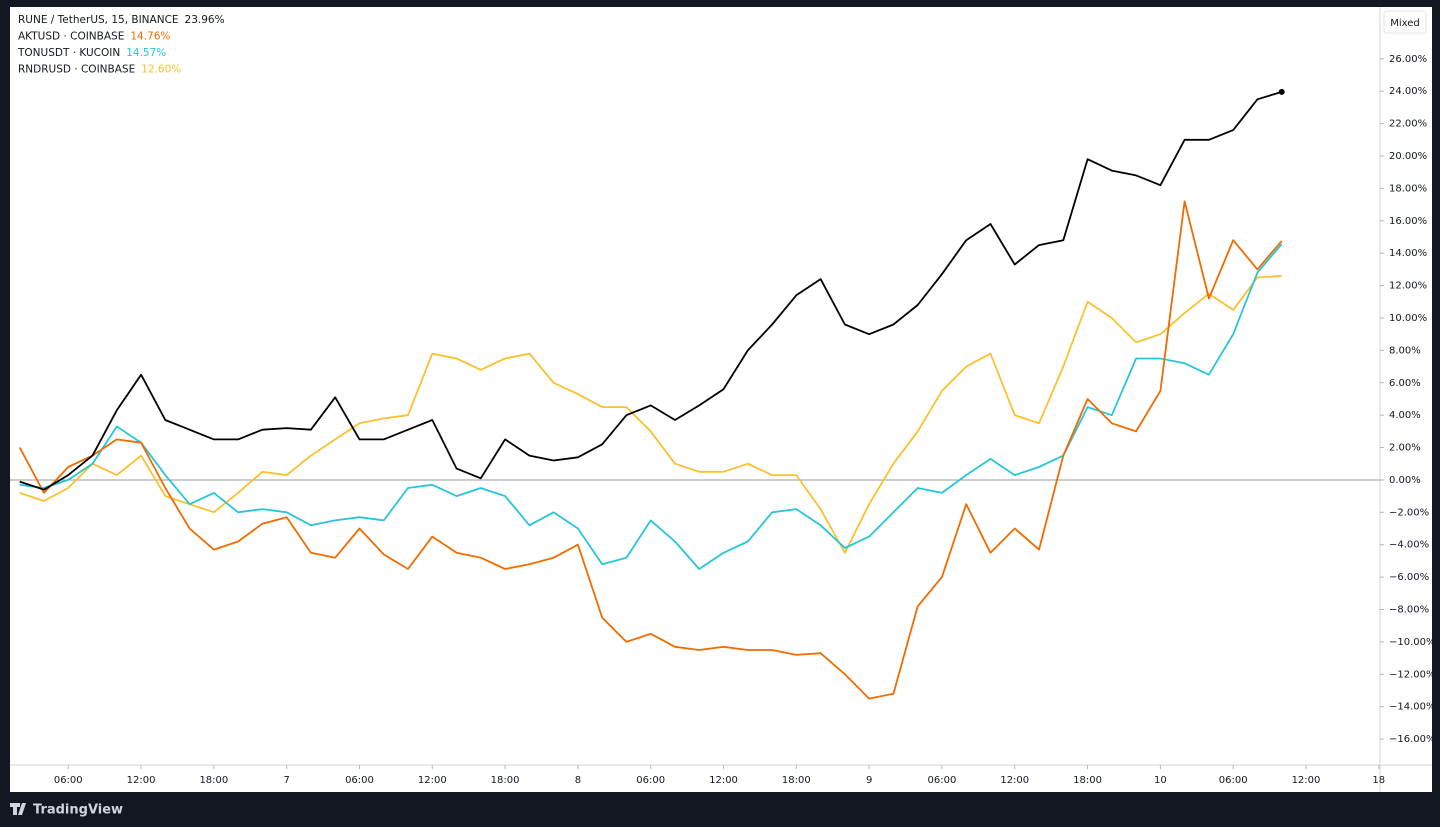 The width and height of the screenshot is (1440, 827). I want to click on legend-name: RUNE / TetherUS, 15, BINANCE, so click(98, 20).